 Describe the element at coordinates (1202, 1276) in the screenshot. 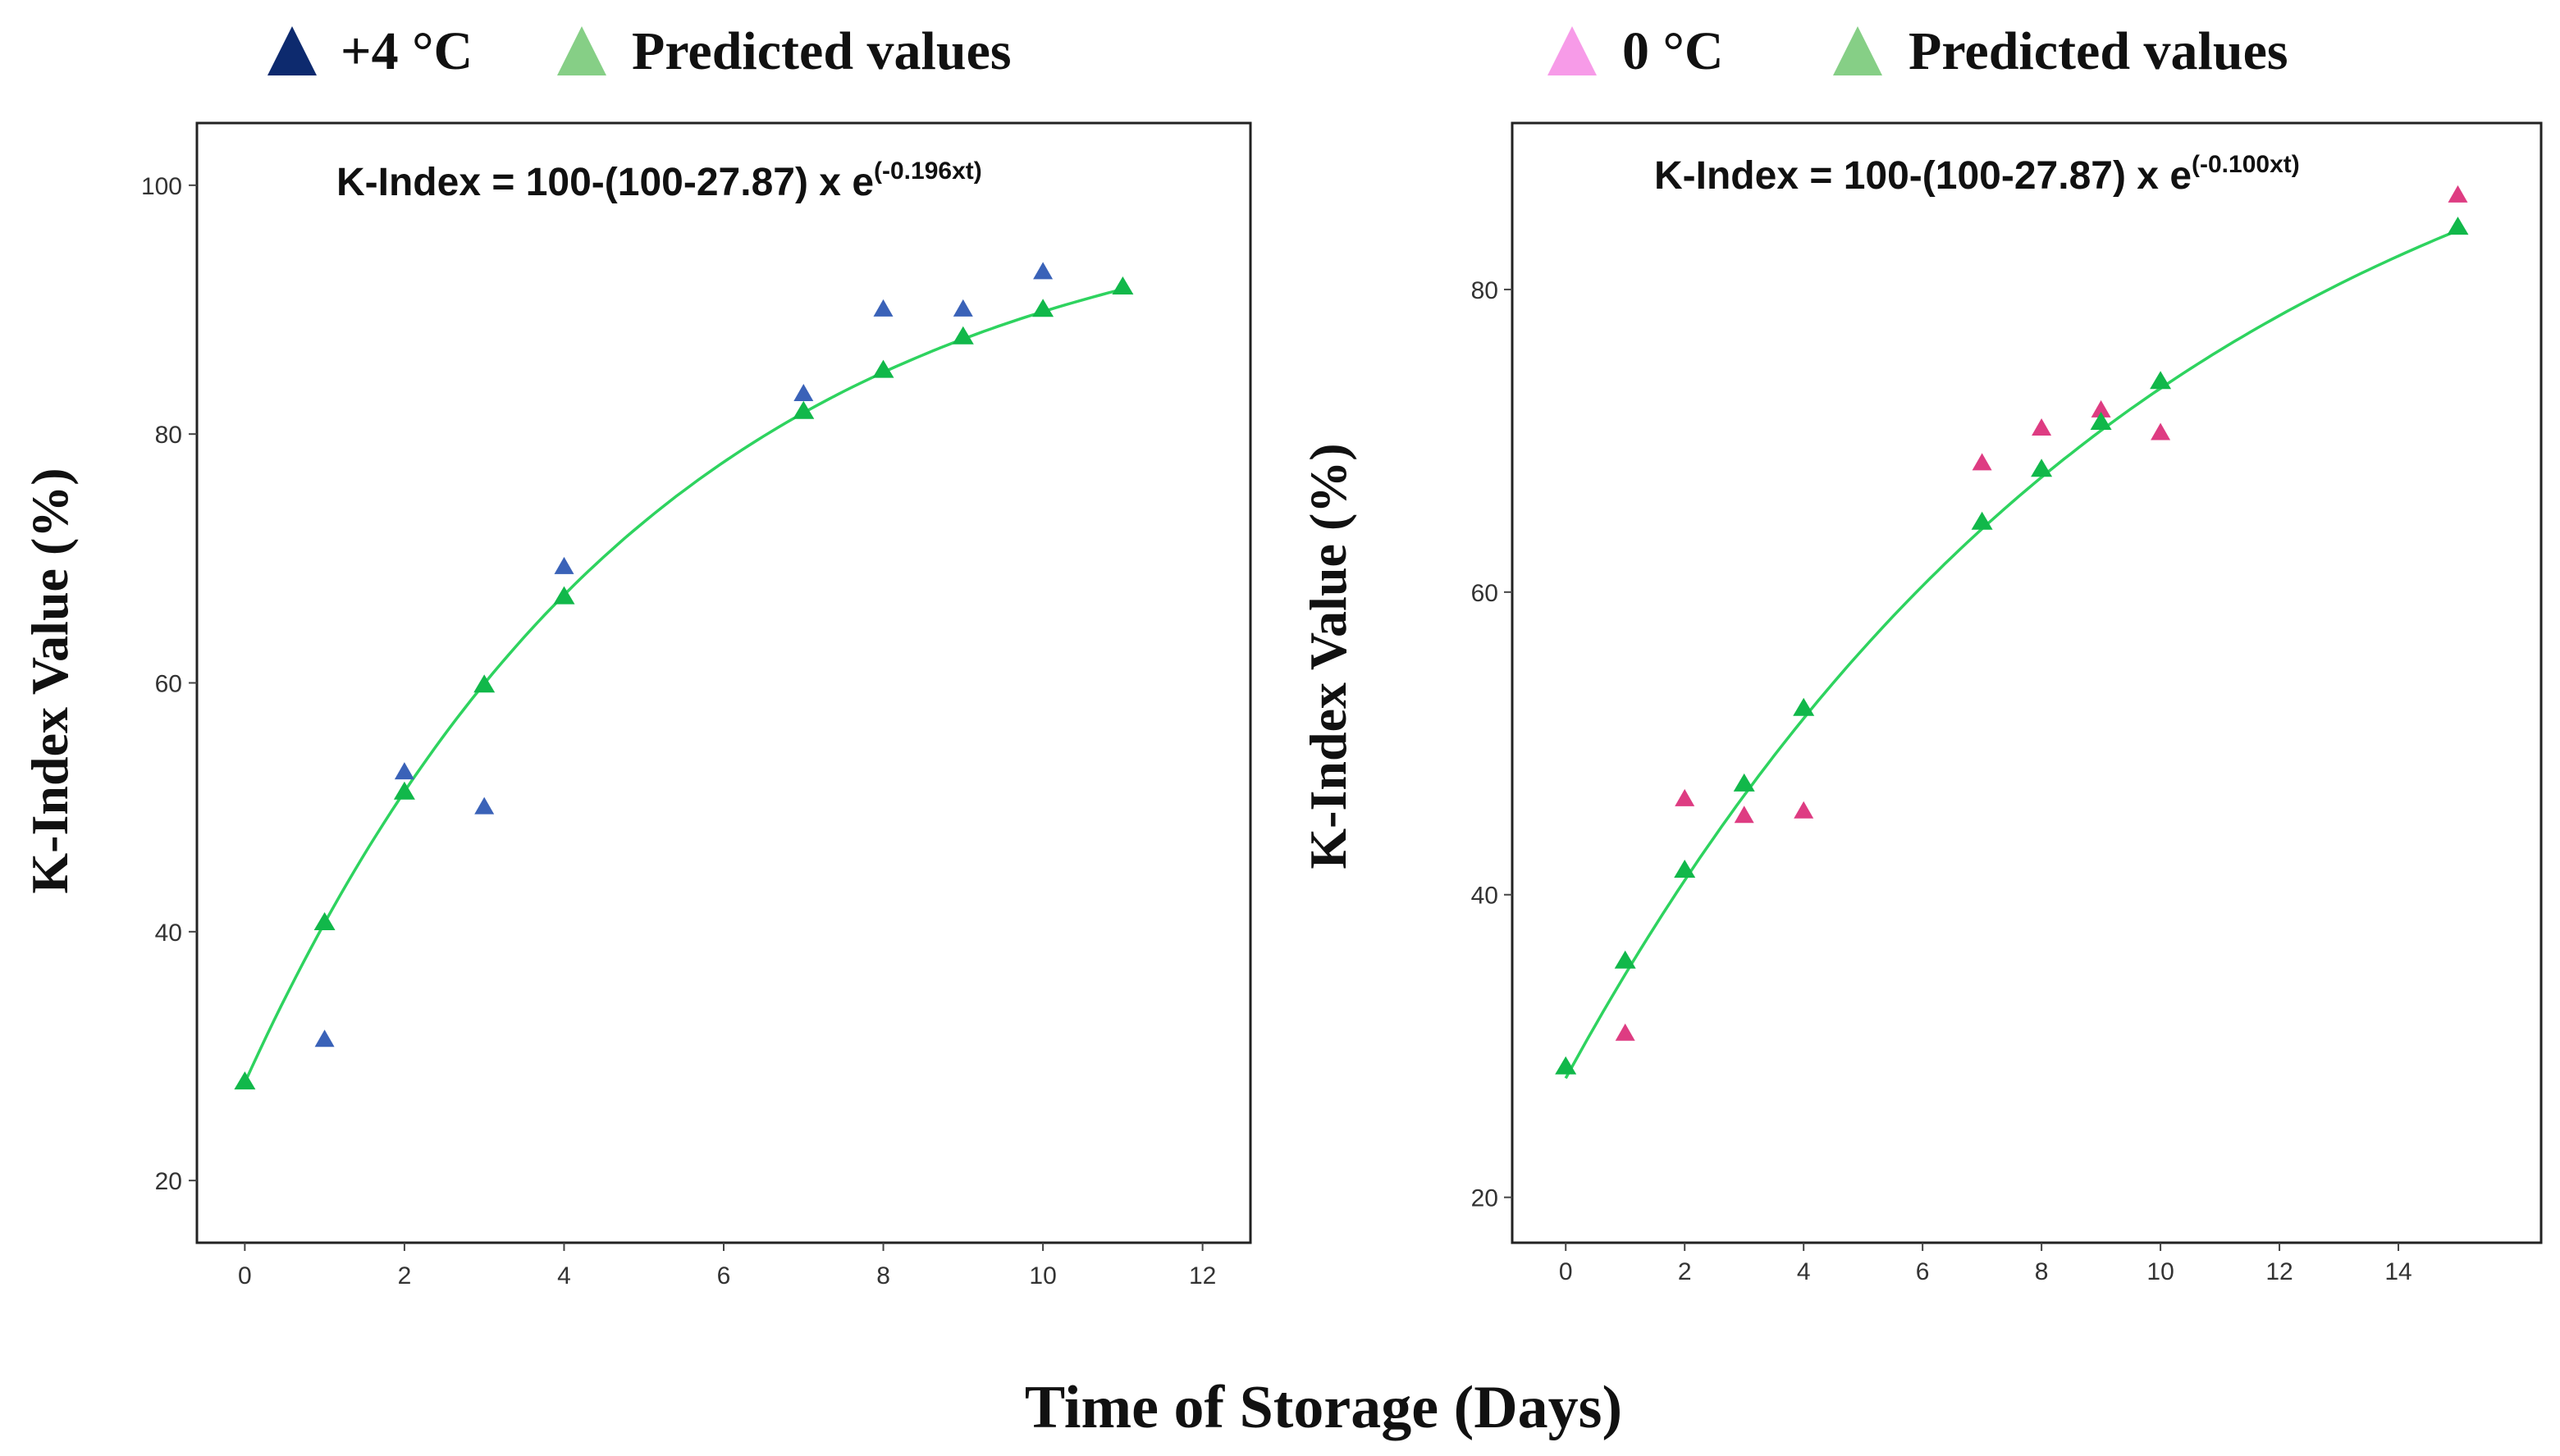

I see `left-x-tick-label: 12` at that location.